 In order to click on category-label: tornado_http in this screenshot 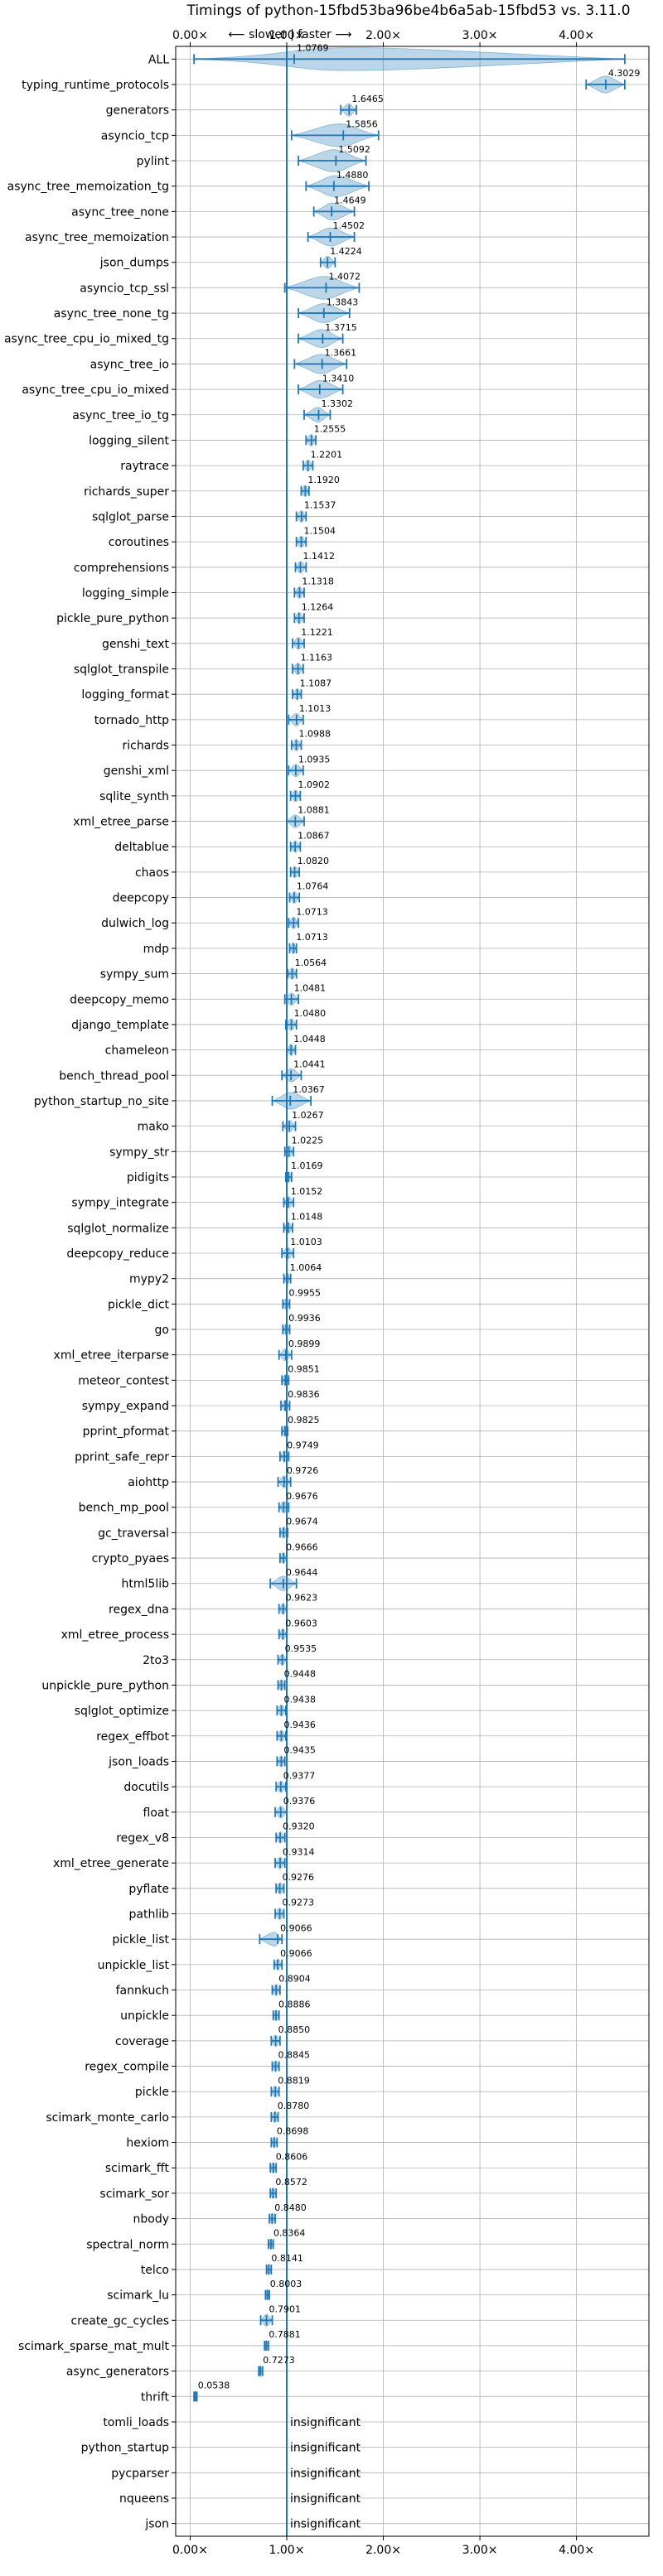, I will do `click(131, 720)`.